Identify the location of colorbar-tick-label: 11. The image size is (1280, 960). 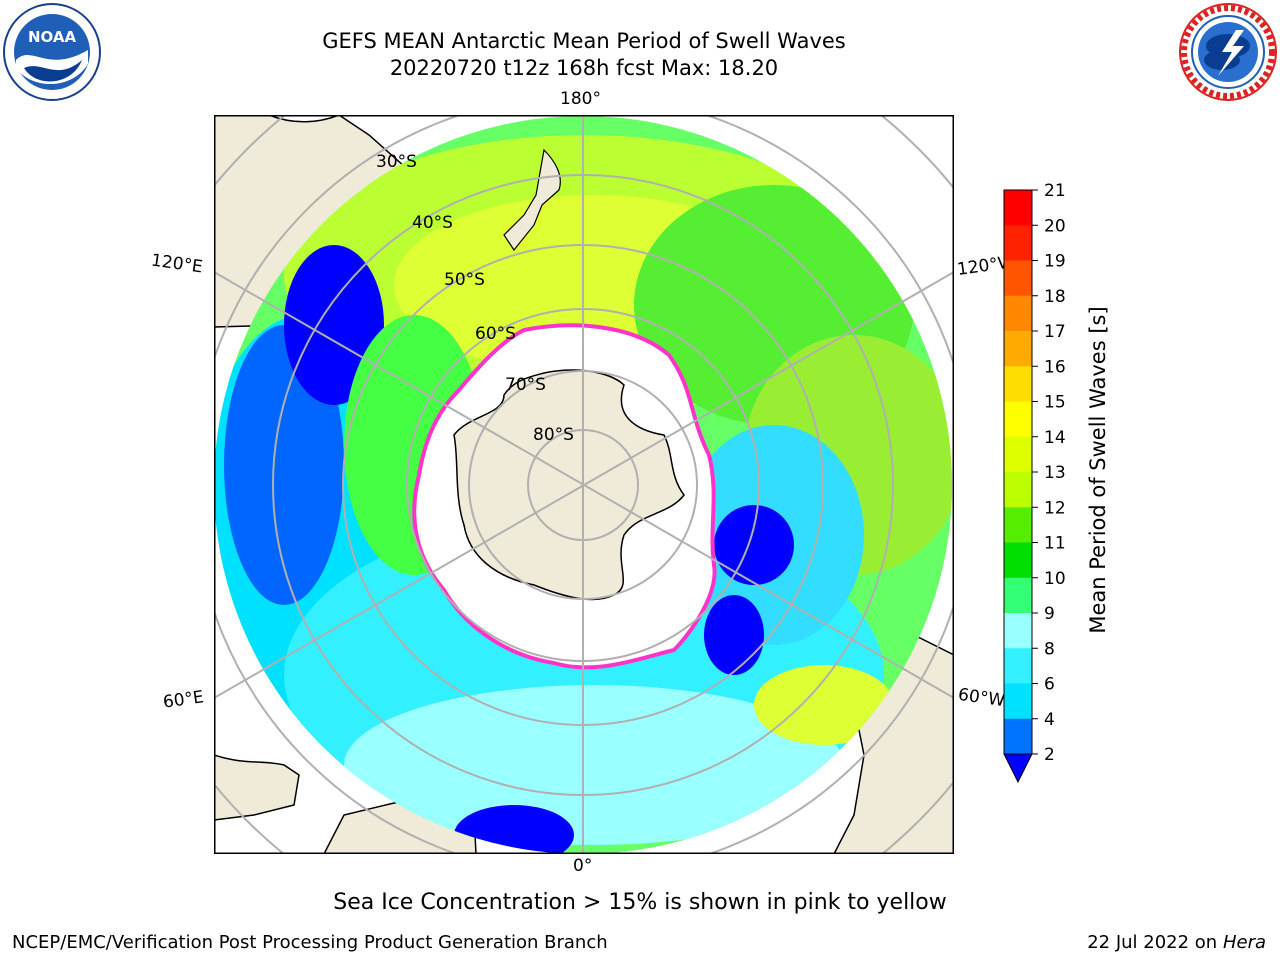
(1055, 544).